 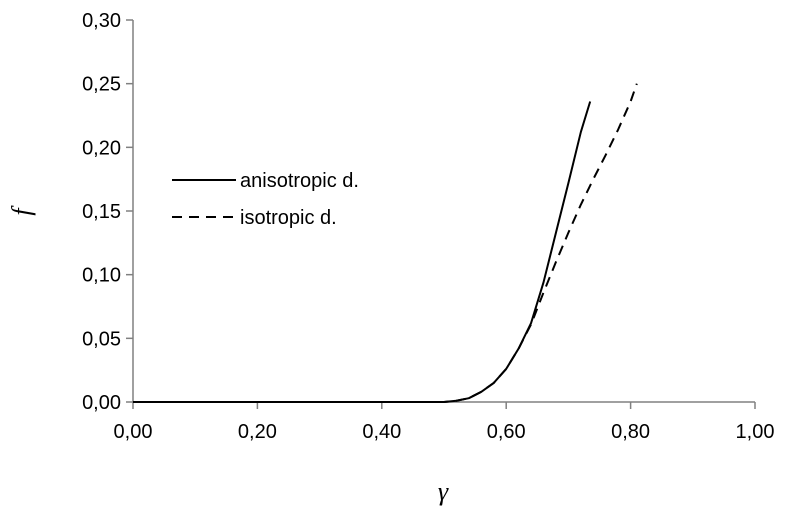 I want to click on x-tick-label: 1,00, so click(x=755, y=432).